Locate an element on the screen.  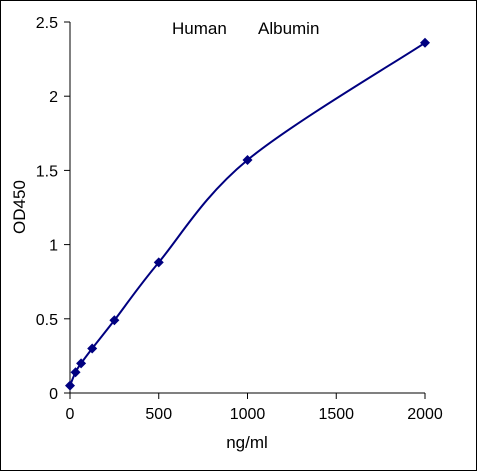
y-tick-label: 2.5 is located at coordinates (47, 23).